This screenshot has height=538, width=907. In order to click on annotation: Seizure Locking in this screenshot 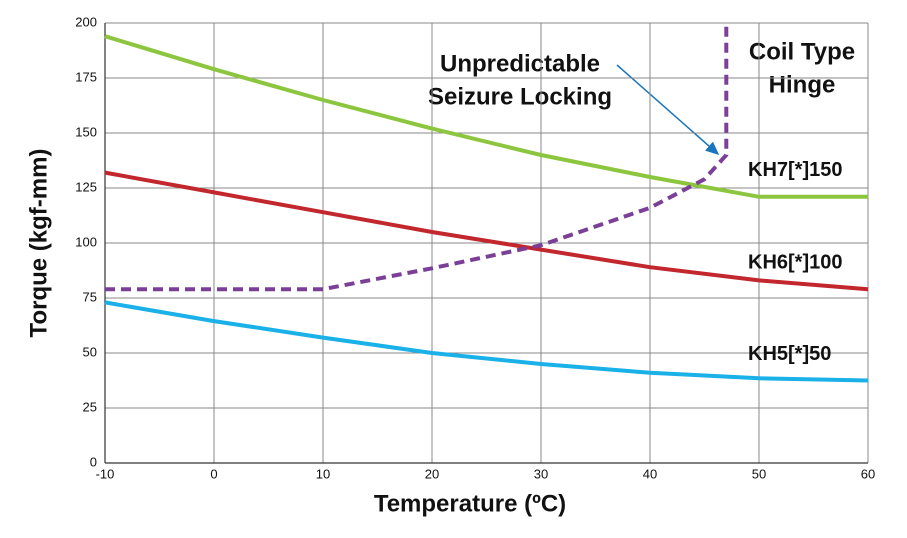, I will do `click(520, 96)`.